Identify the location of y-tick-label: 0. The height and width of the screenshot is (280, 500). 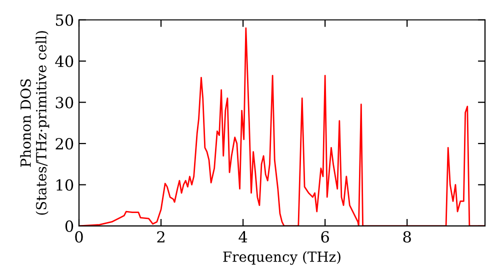
(69, 226).